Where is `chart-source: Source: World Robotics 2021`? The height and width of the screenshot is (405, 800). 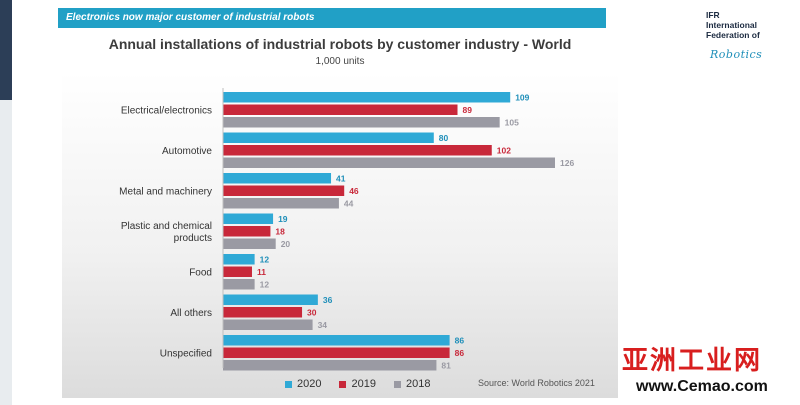 chart-source: Source: World Robotics 2021 is located at coordinates (536, 383).